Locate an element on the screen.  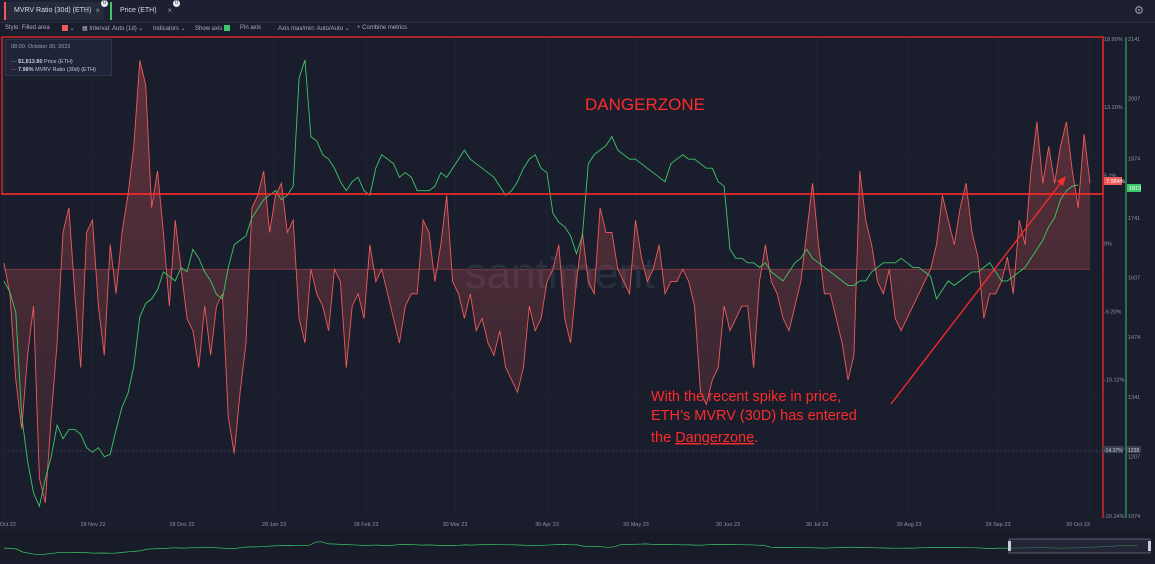
show-axis-toggle: Show axis is located at coordinates (213, 28).